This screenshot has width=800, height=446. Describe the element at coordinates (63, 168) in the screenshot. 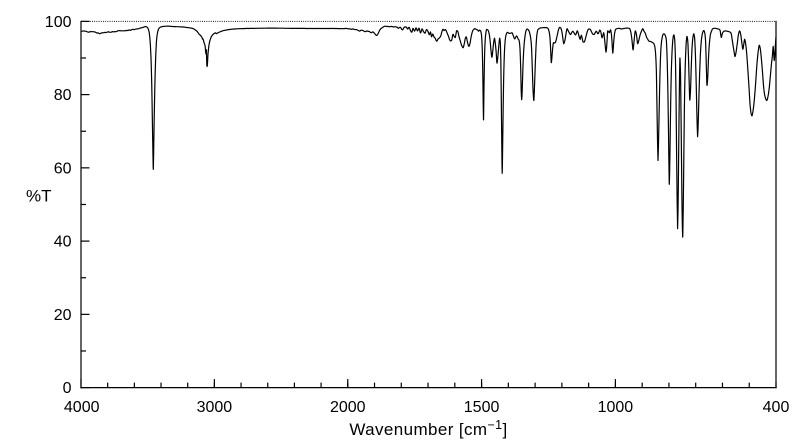

I see `svg-text: 60` at that location.